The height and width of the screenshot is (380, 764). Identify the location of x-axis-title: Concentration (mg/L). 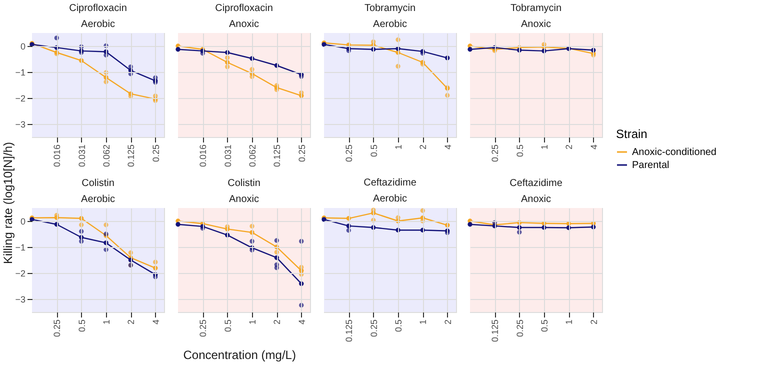
(239, 355).